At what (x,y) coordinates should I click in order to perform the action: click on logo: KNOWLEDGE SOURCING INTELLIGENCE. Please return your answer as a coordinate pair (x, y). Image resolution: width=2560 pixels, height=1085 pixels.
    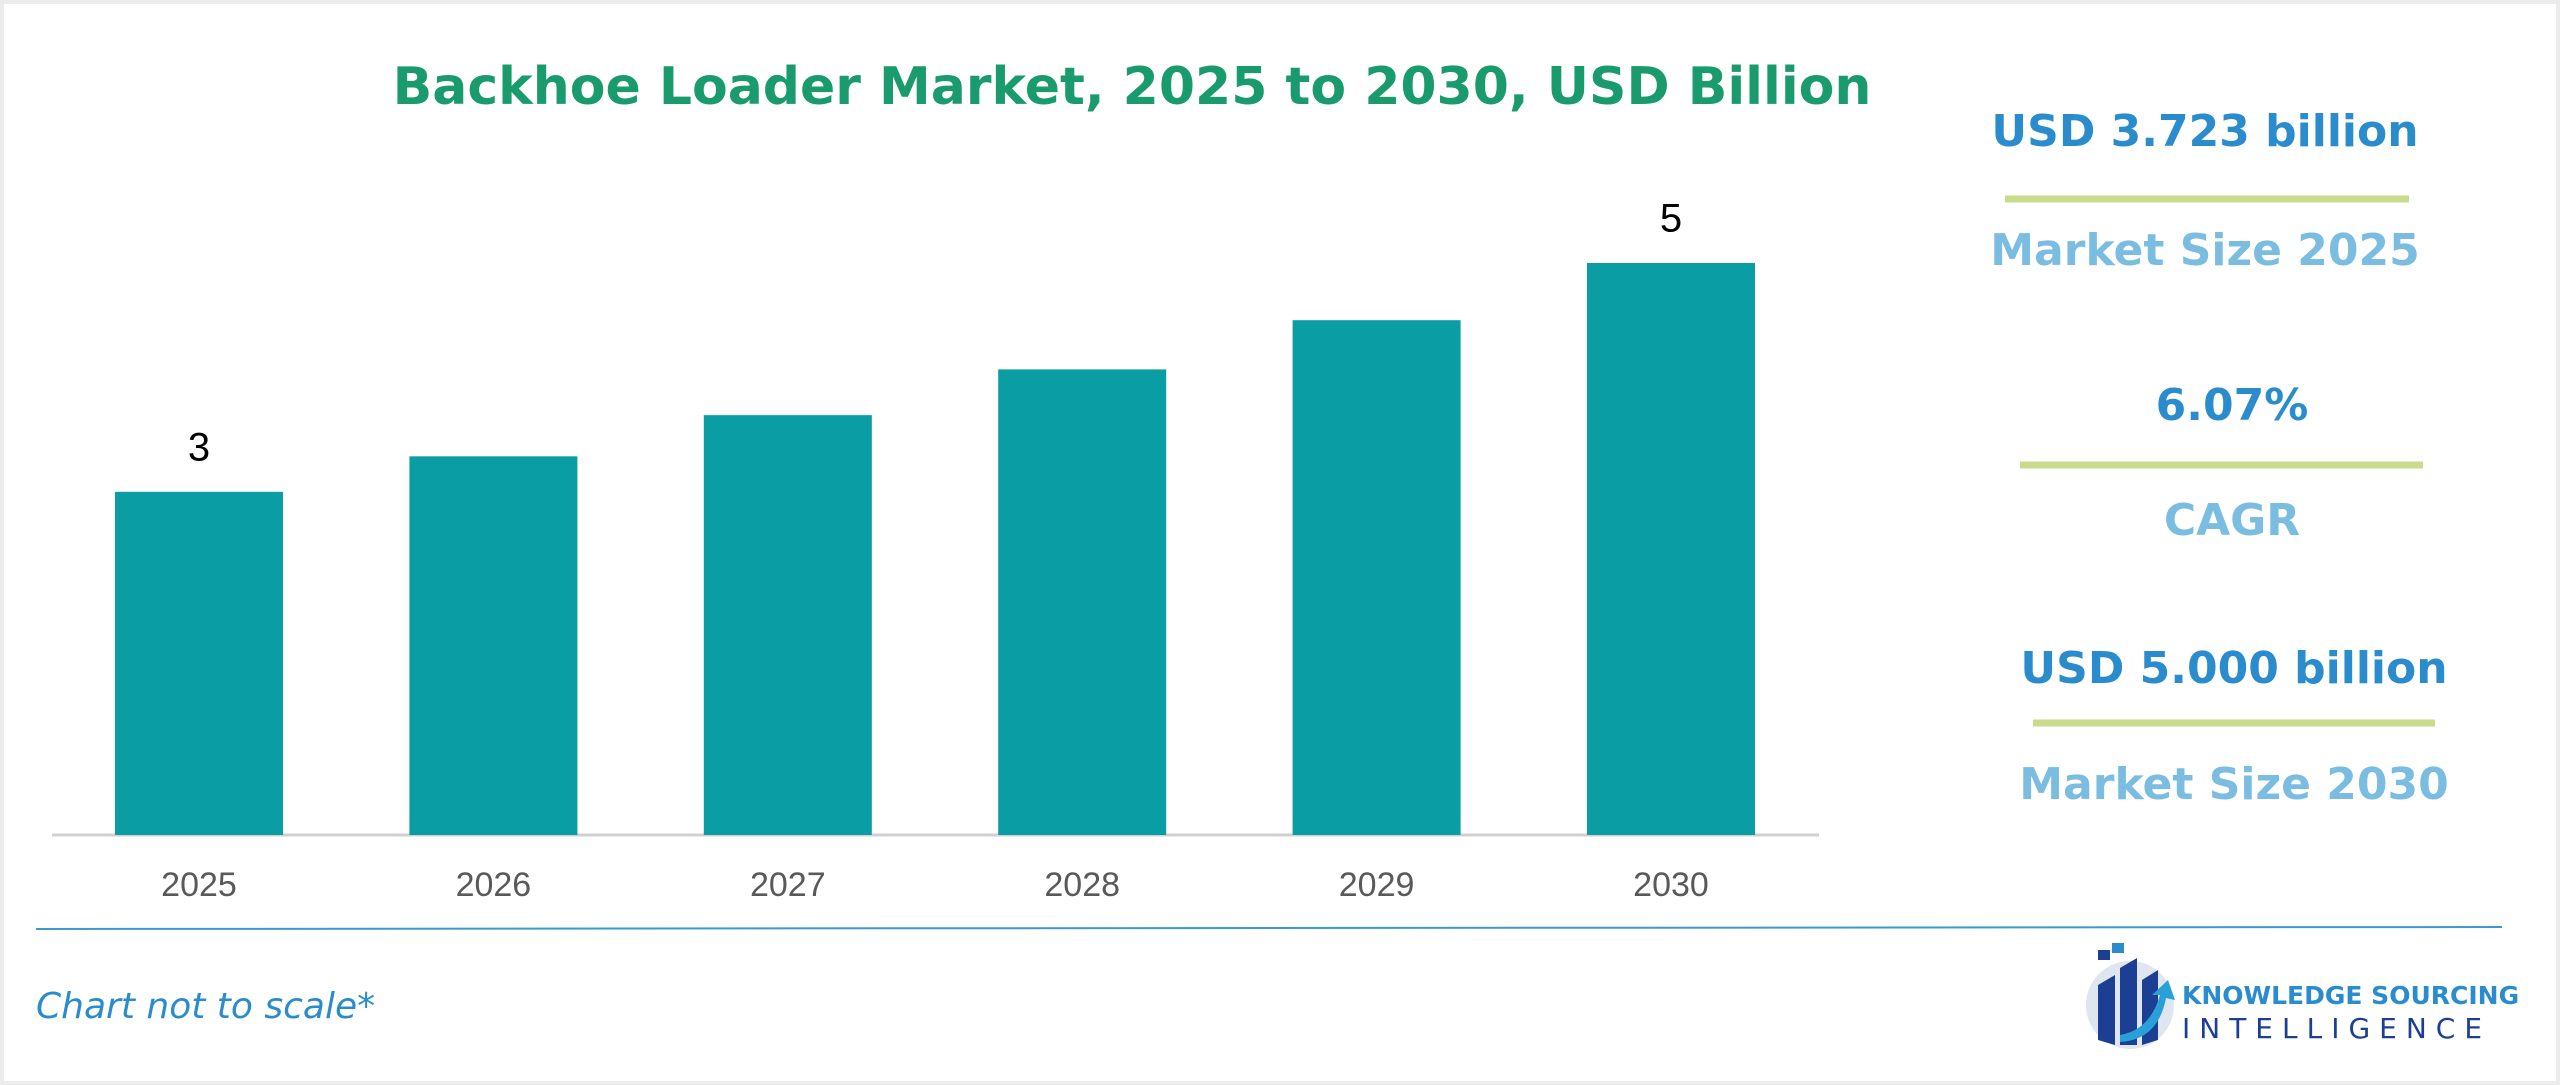
    Looking at the image, I should click on (2302, 996).